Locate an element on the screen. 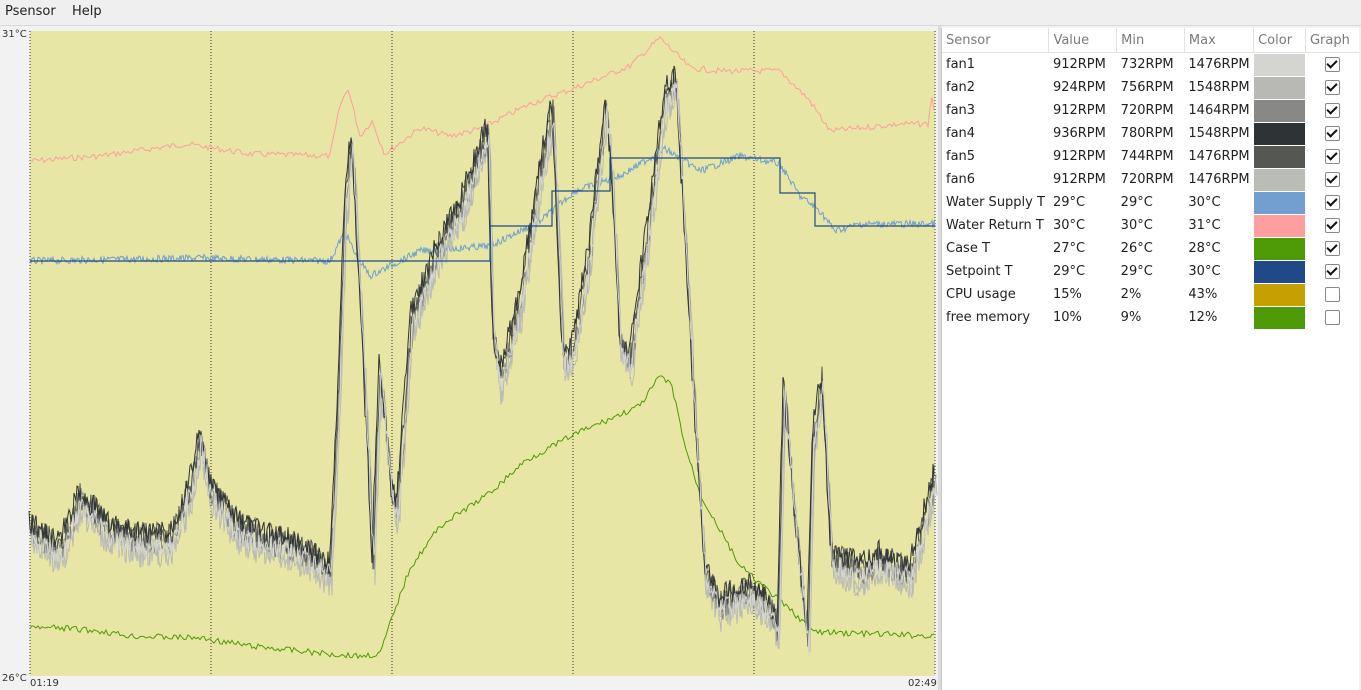 The height and width of the screenshot is (690, 1361). table-row: CPU usage 15% 2% 43% is located at coordinates (1150, 294).